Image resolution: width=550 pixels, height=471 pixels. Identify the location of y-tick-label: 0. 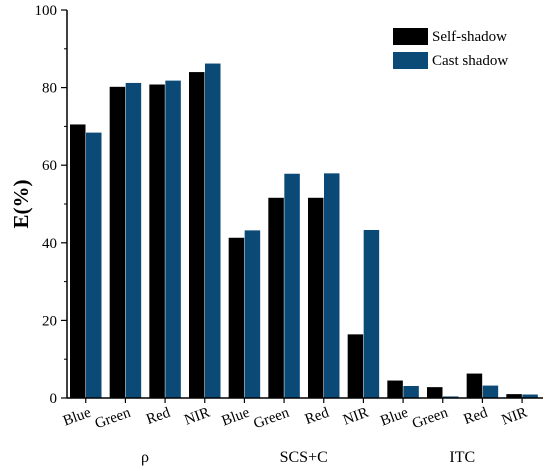
(54, 399).